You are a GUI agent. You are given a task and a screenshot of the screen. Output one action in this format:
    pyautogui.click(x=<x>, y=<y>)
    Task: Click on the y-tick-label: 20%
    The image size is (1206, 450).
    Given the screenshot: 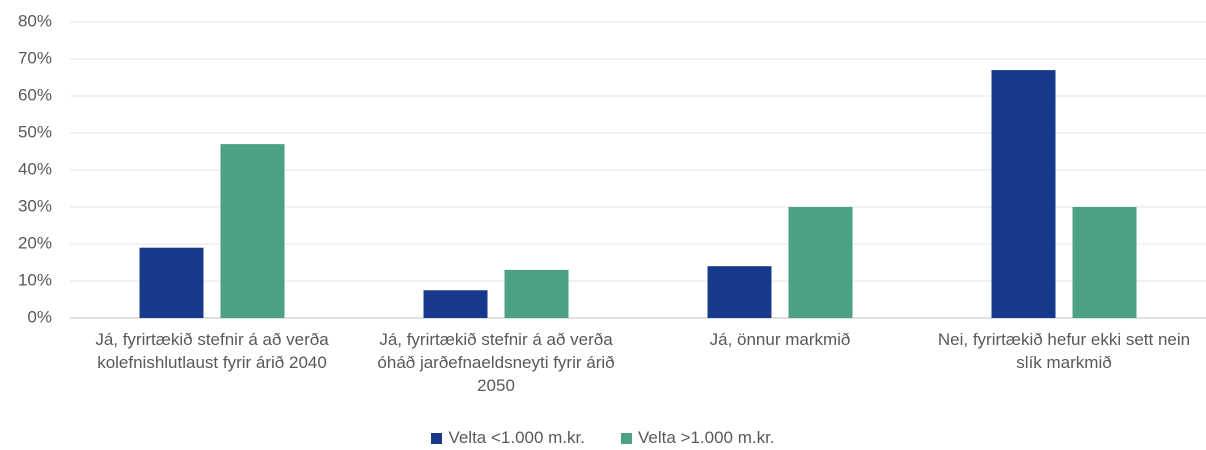 What is the action you would take?
    pyautogui.click(x=35, y=242)
    